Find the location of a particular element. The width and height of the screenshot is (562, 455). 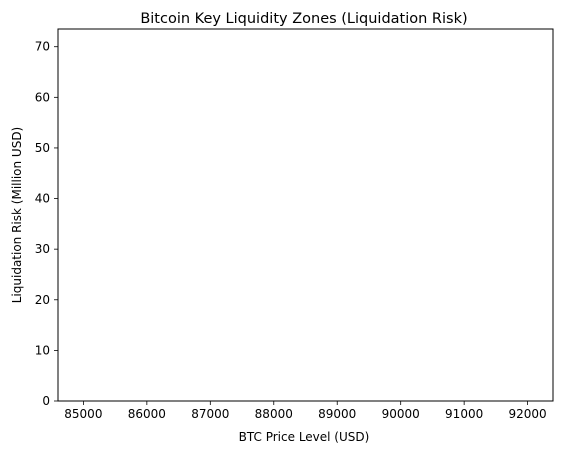

x-axis-label: BTC Price Level (USD) is located at coordinates (304, 437).